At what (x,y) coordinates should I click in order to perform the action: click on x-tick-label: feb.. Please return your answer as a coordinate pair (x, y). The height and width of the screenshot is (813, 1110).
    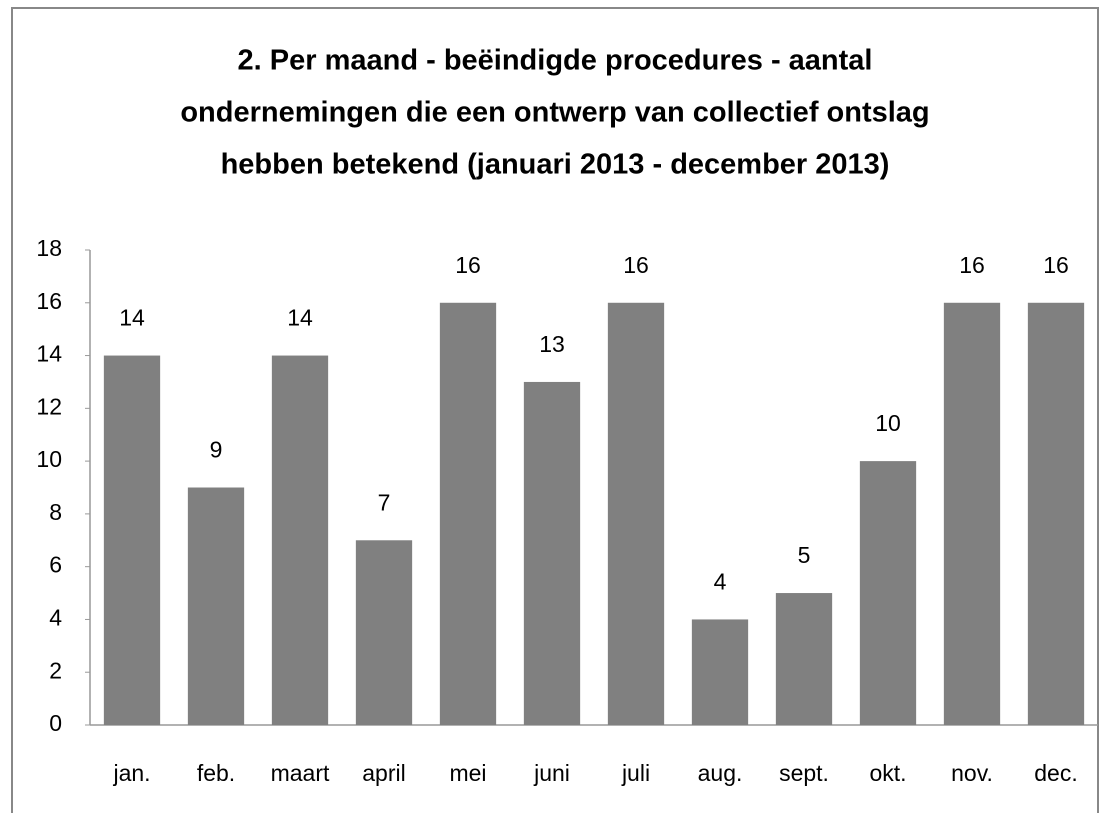
    Looking at the image, I should click on (216, 773).